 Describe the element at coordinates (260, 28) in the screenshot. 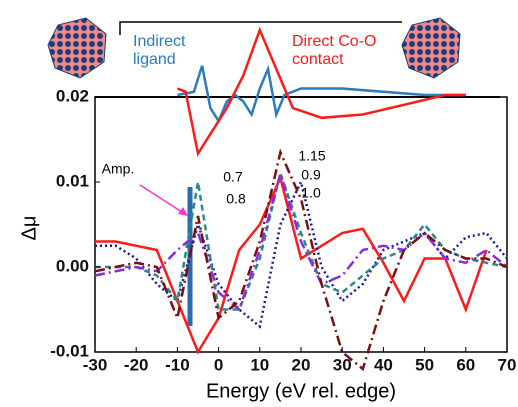

I see `inset-frame` at that location.